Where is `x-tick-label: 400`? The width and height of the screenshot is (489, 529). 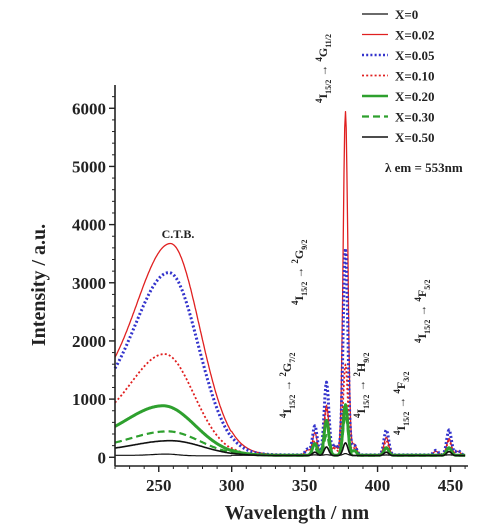 x-tick-label: 400 is located at coordinates (378, 485).